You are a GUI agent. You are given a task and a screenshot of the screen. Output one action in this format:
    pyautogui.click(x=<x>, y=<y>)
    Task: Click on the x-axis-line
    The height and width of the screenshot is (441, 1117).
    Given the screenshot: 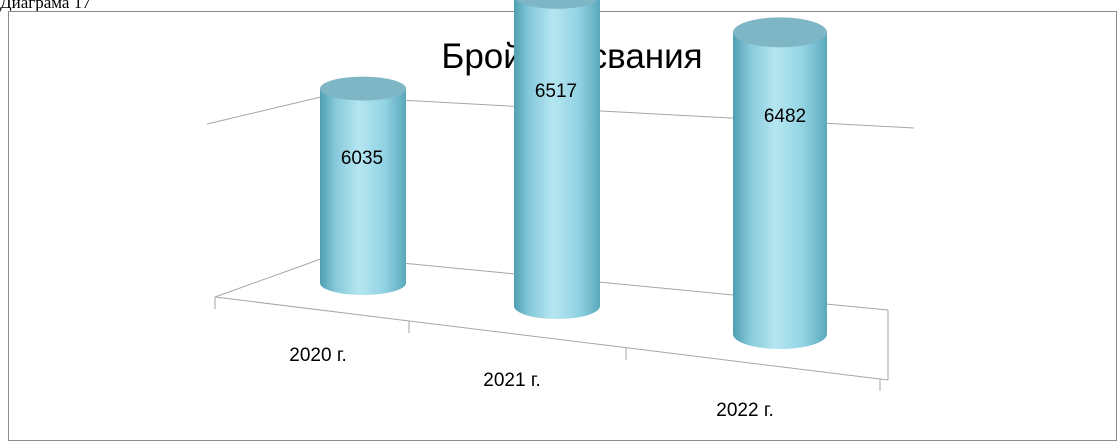 What is the action you would take?
    pyautogui.click(x=551, y=338)
    